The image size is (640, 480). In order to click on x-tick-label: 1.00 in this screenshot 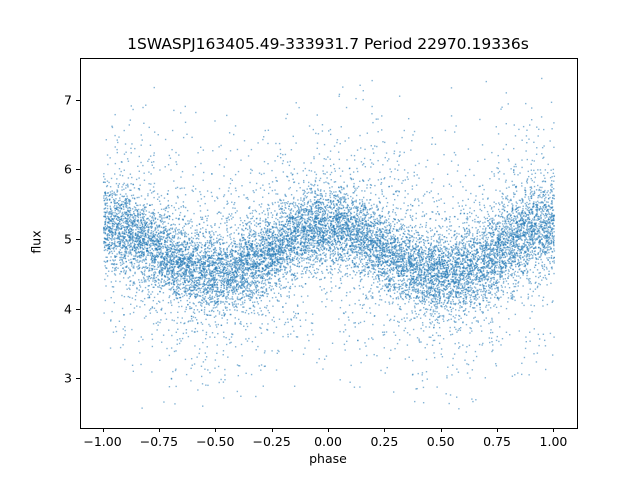, I will do `click(553, 441)`.